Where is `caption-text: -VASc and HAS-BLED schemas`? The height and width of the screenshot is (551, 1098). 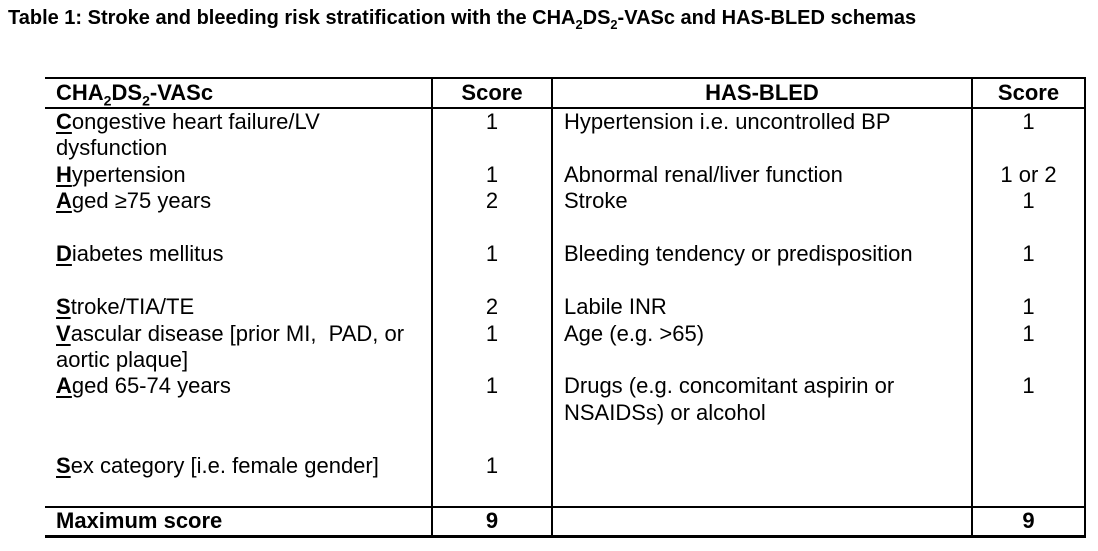
caption-text: -VASc and HAS-BLED schemas is located at coordinates (767, 18).